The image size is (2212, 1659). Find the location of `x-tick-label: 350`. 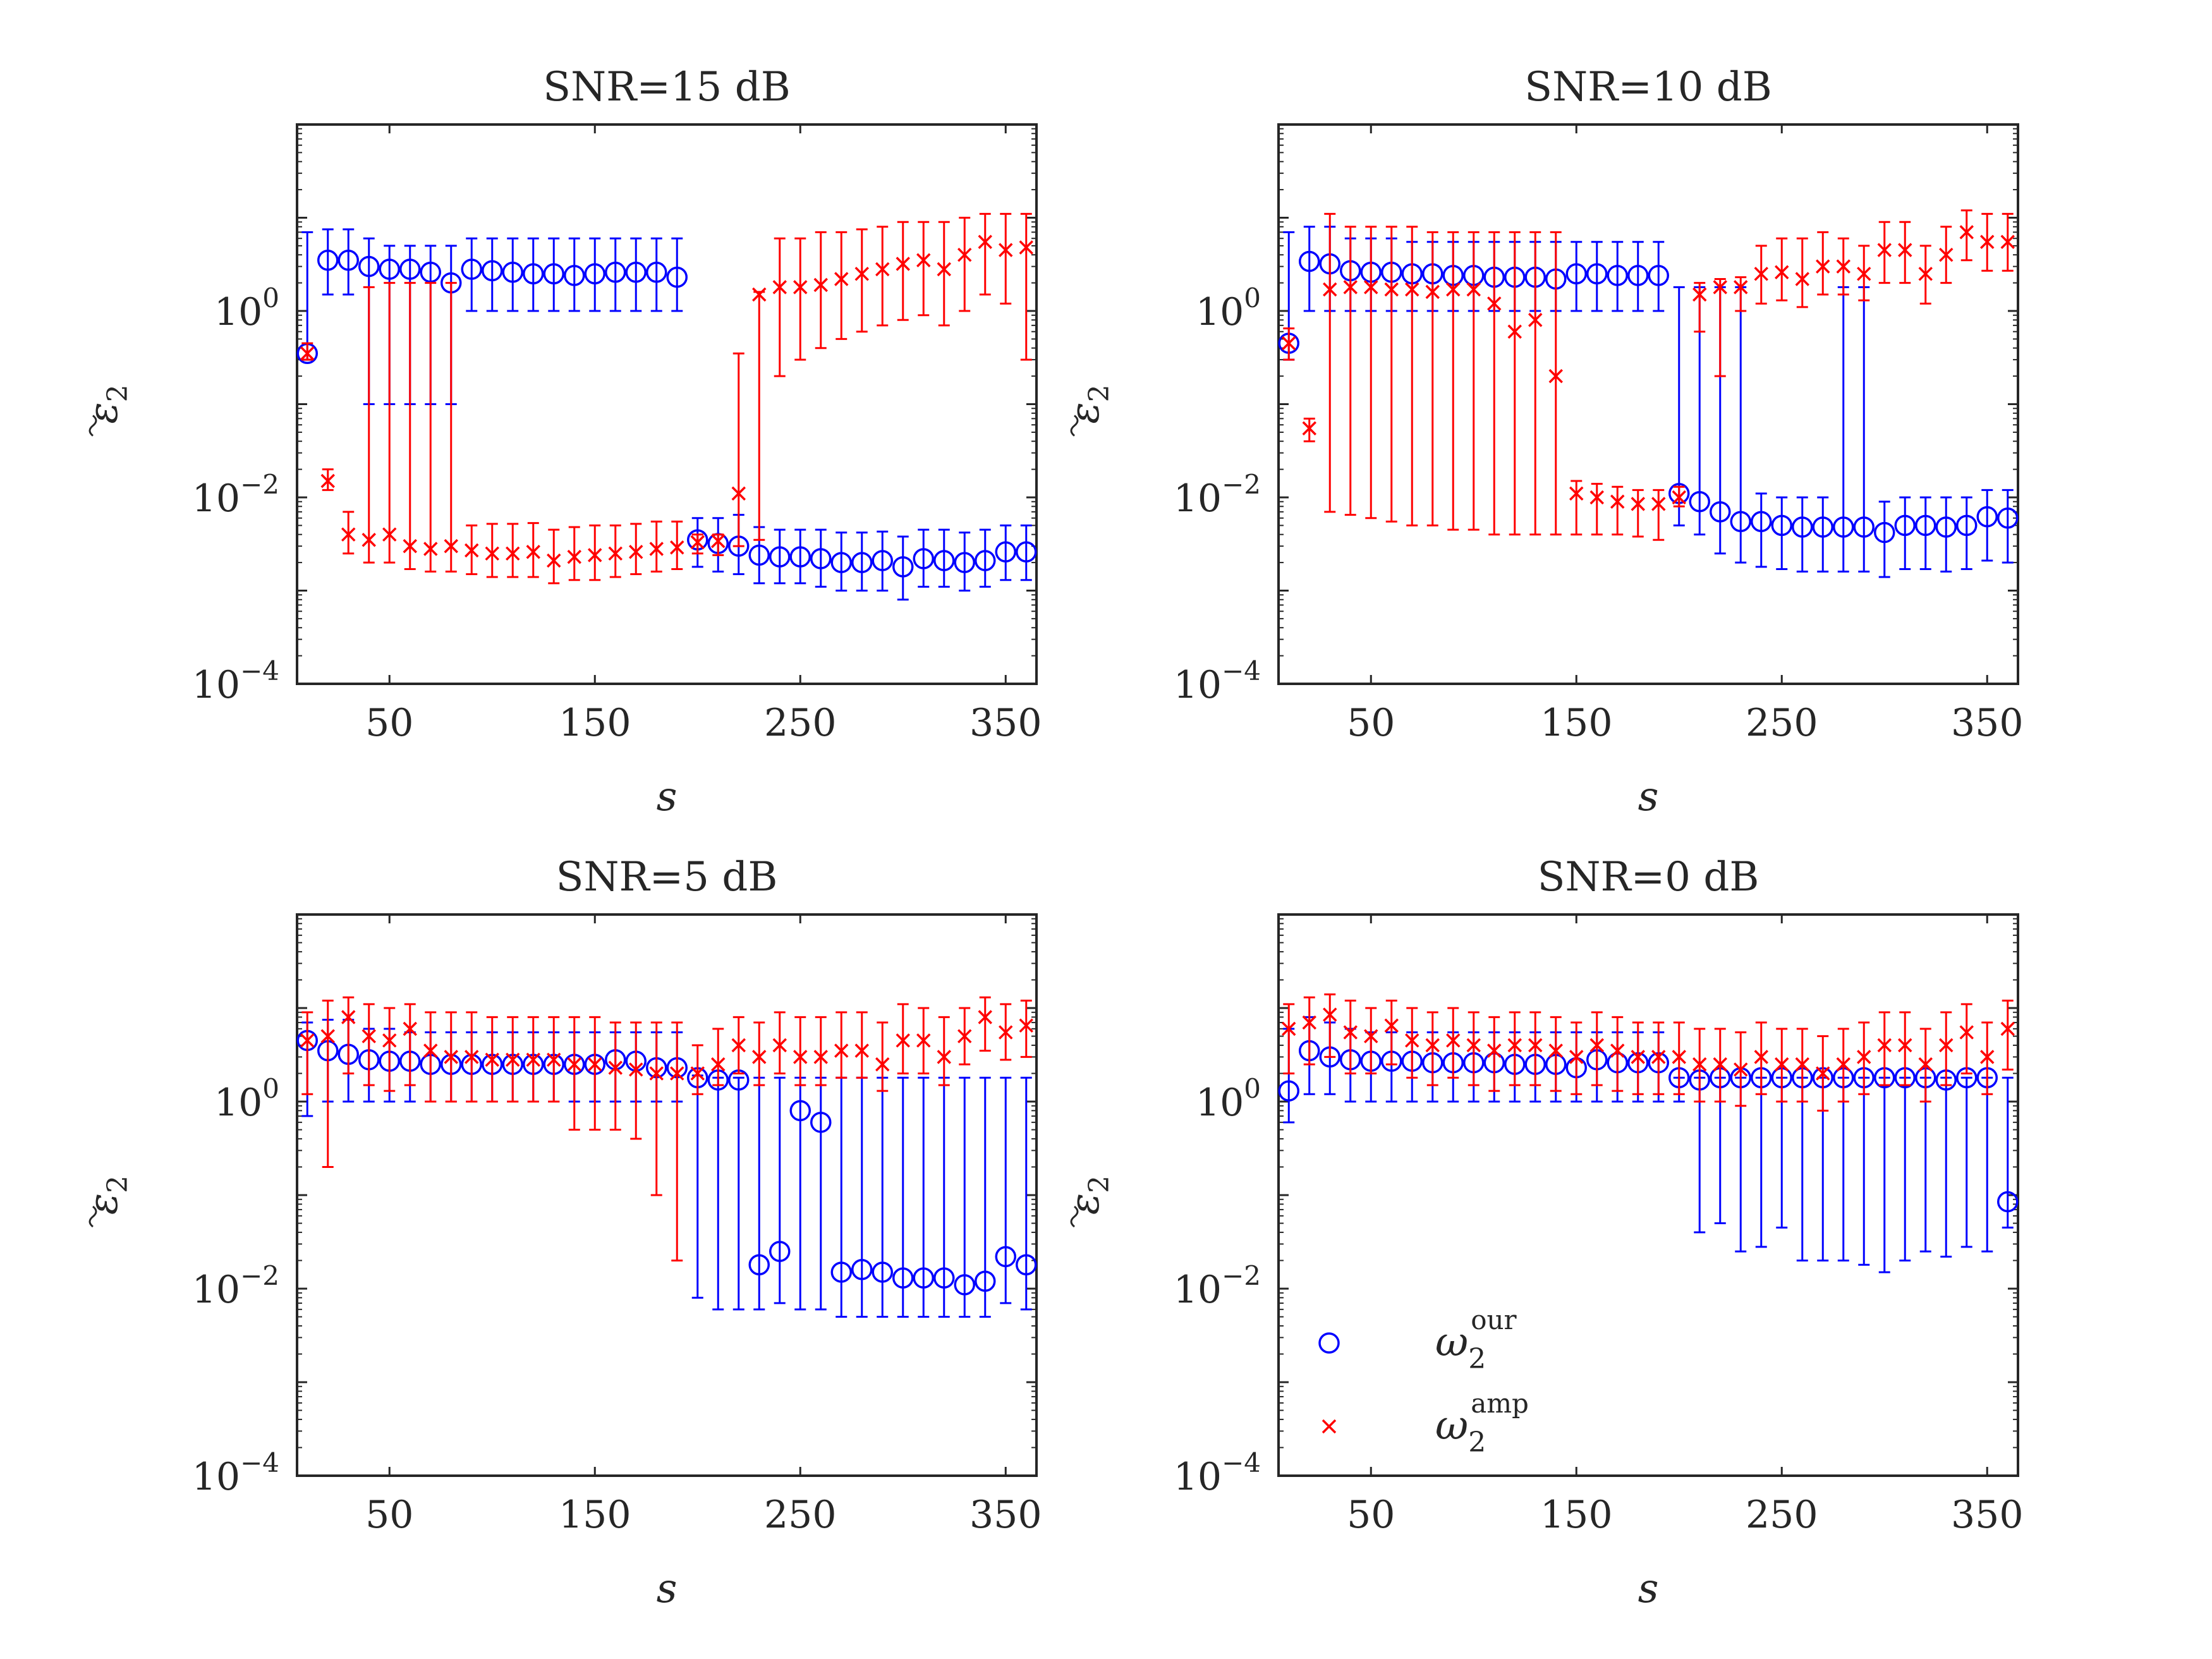

x-tick-label: 350 is located at coordinates (1005, 723).